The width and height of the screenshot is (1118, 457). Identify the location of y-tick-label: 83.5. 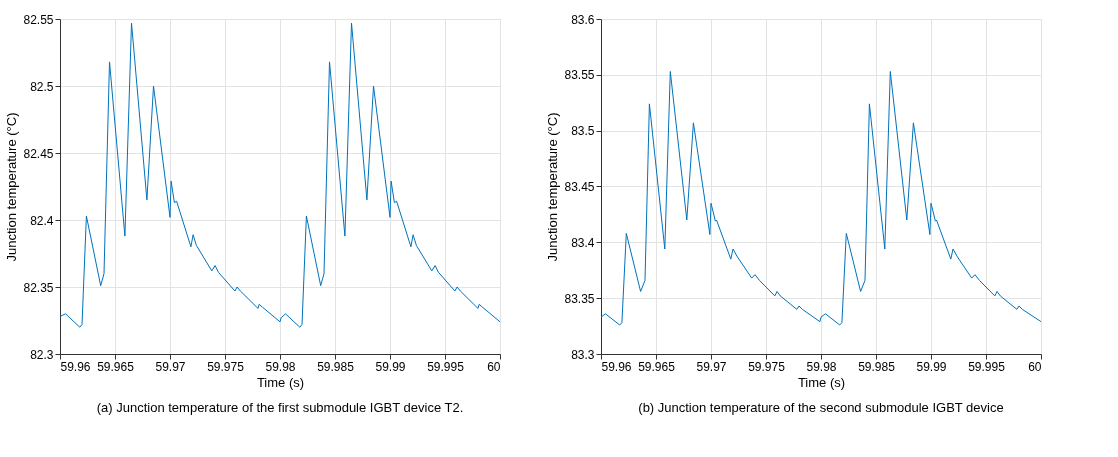
(583, 131).